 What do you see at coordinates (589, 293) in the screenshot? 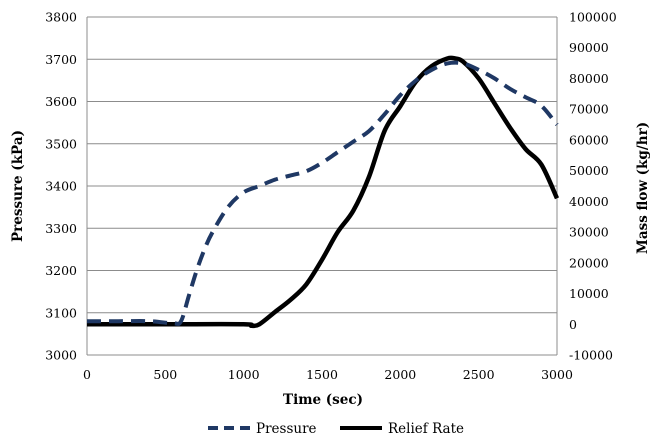
I see `right-y-tick-label-2: 10000` at bounding box center [589, 293].